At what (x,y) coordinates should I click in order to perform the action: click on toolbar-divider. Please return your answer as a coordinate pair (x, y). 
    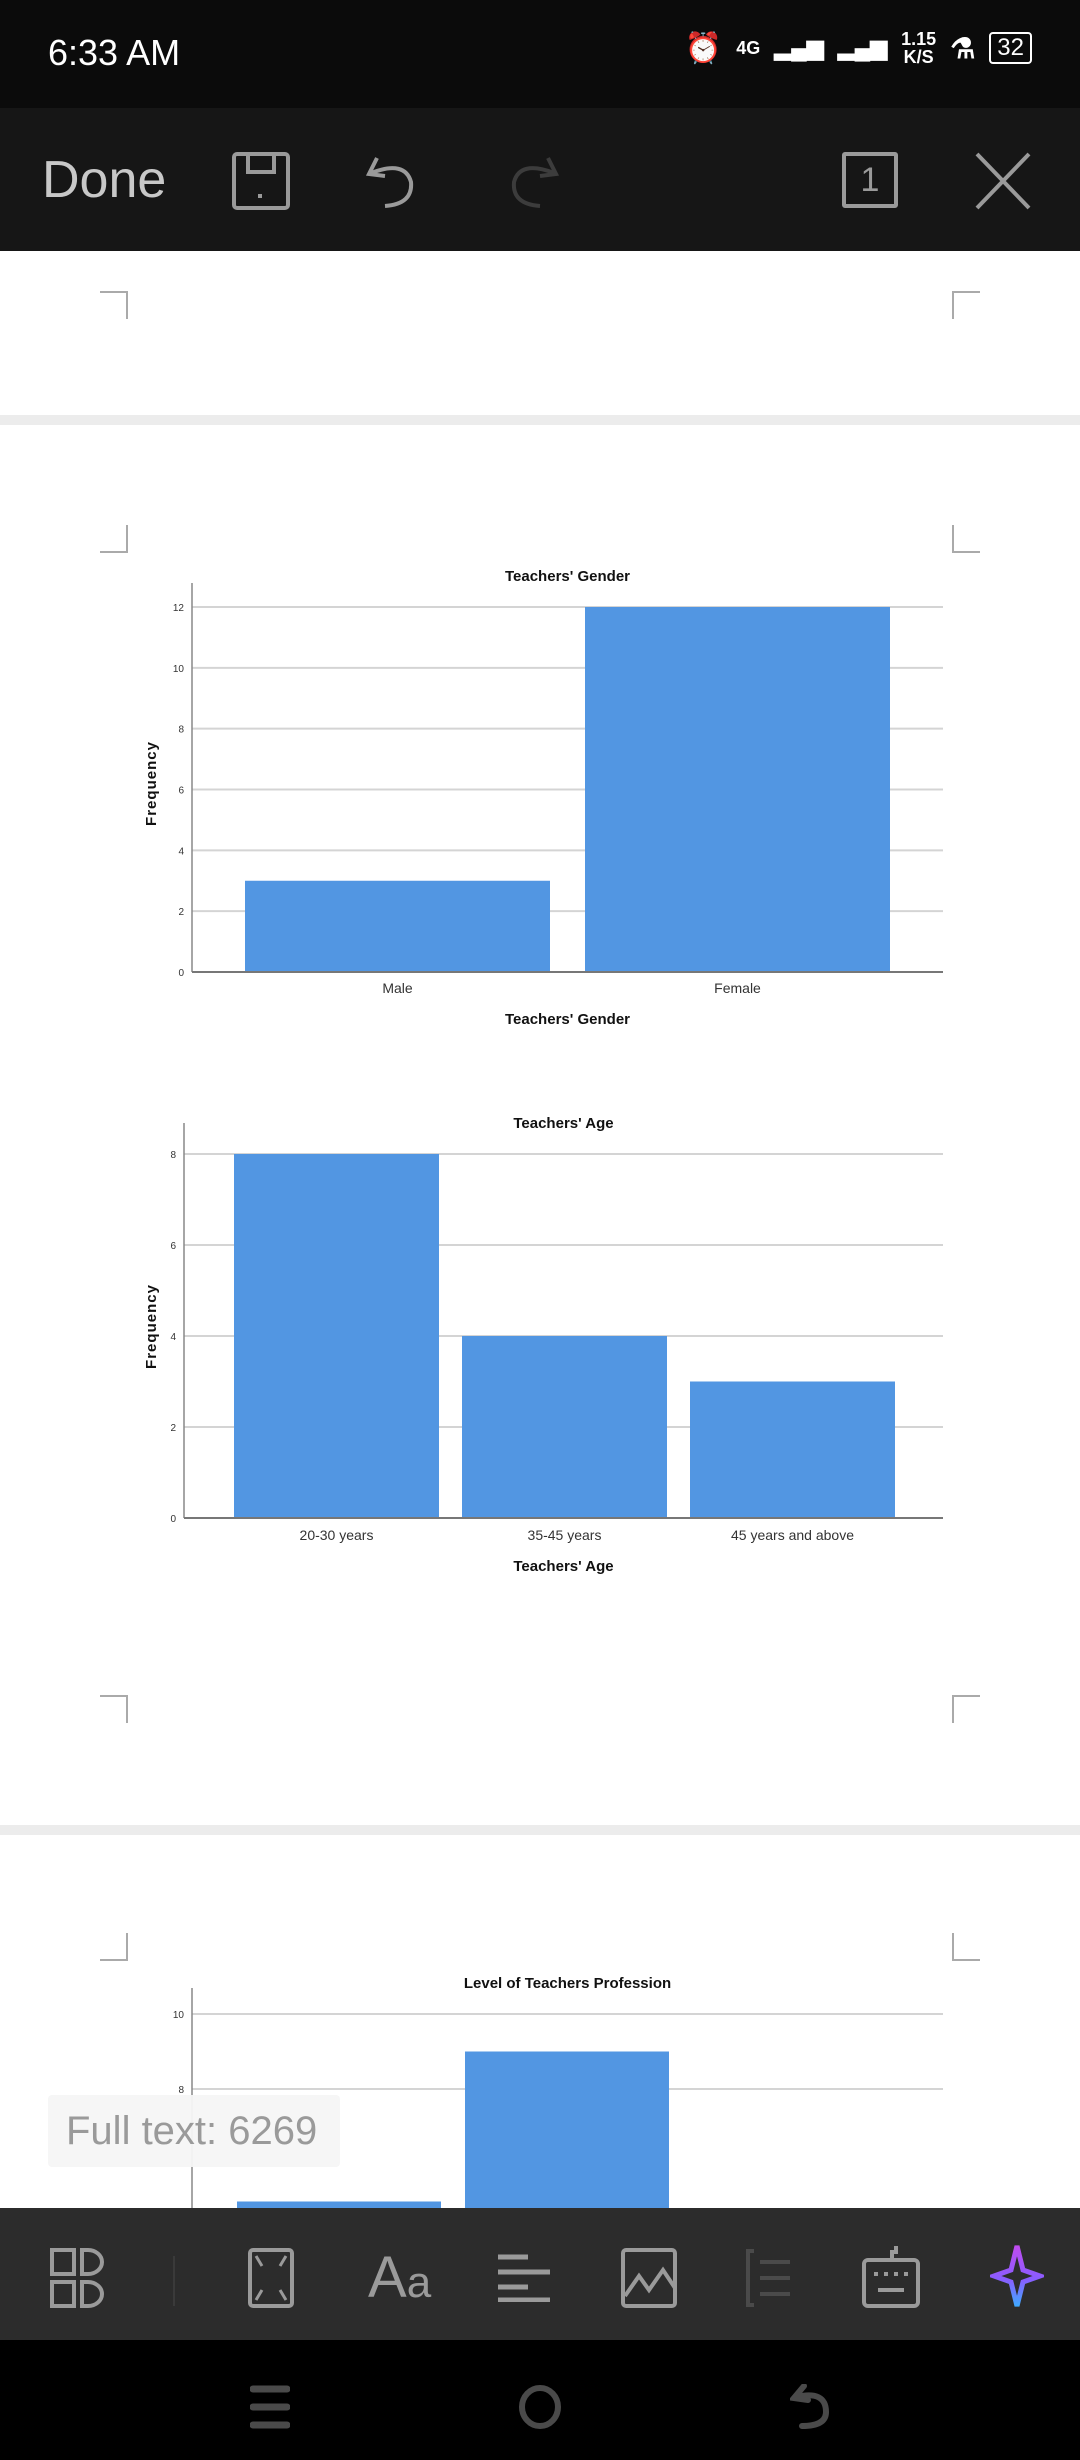
    Looking at the image, I should click on (174, 2281).